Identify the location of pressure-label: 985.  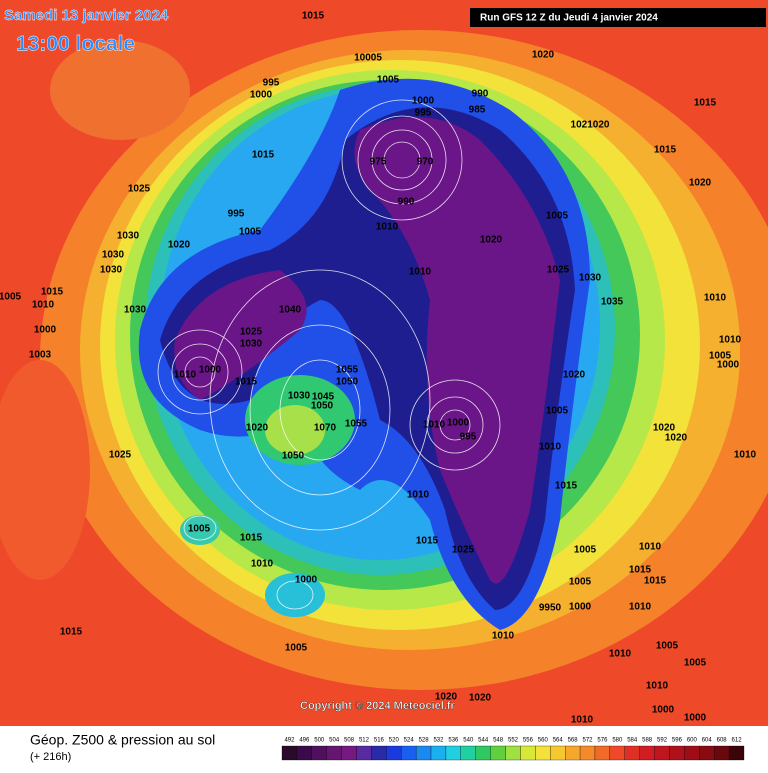
(477, 110).